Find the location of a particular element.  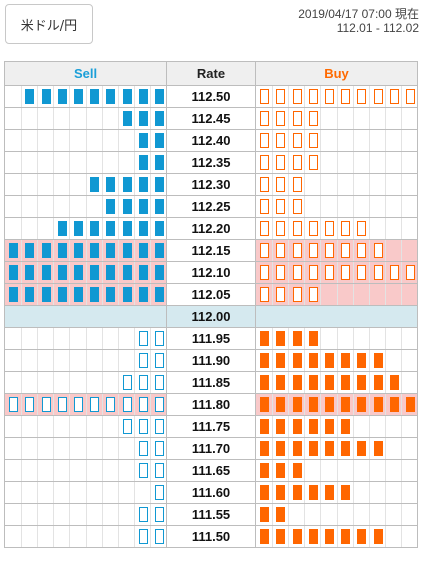

table-row: 112.40 is located at coordinates (211, 140).